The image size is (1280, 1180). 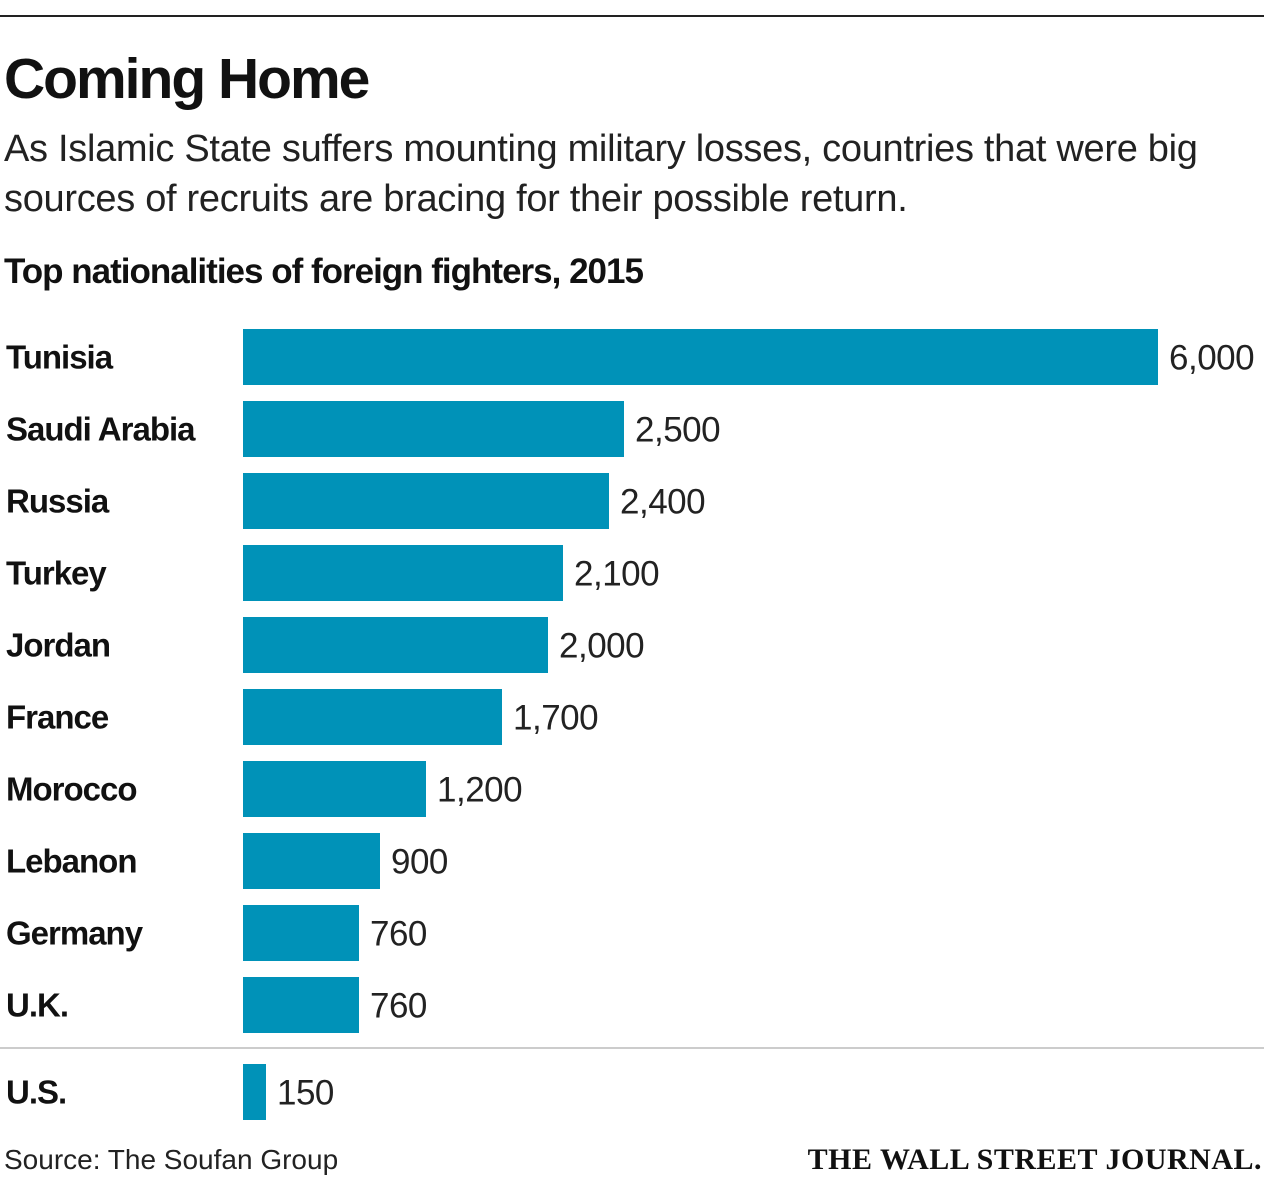 I want to click on bar-morocco, so click(x=334, y=789).